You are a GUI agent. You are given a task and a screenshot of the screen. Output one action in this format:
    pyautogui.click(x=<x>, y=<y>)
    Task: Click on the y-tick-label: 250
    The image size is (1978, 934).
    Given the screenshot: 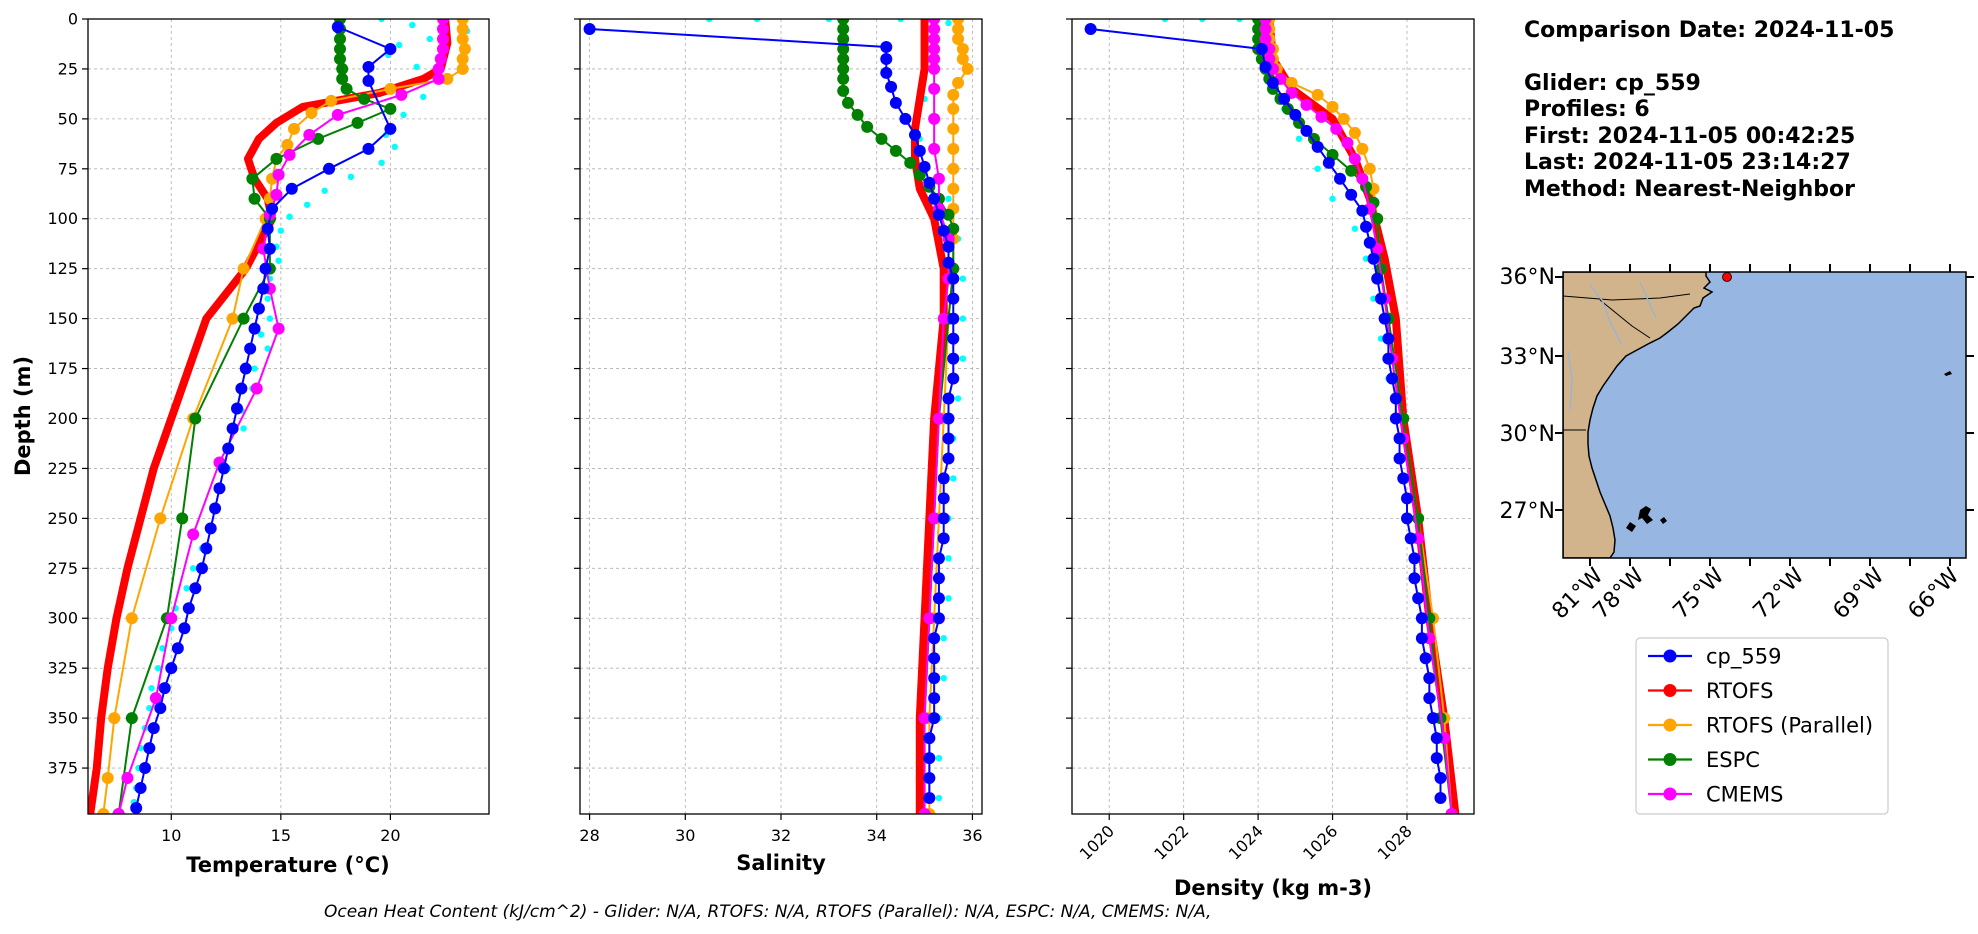 What is the action you would take?
    pyautogui.click(x=62, y=518)
    